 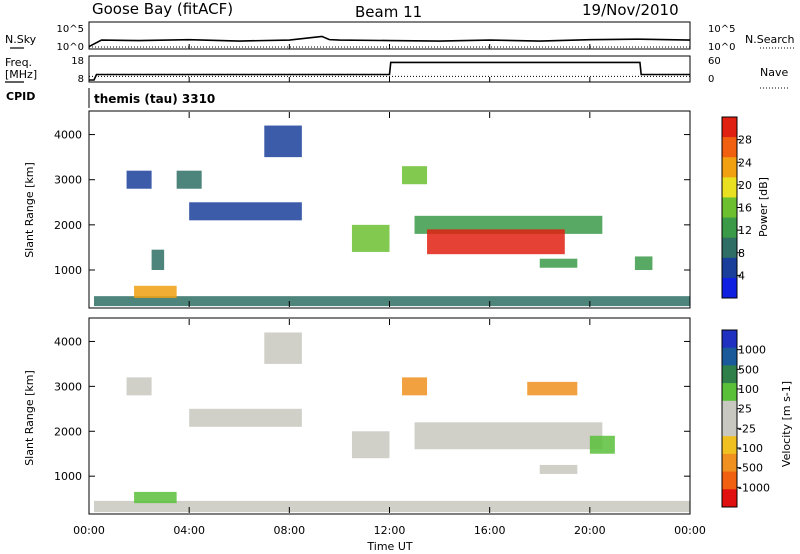 I want to click on freq-right-tick-top: 60, so click(x=714, y=61).